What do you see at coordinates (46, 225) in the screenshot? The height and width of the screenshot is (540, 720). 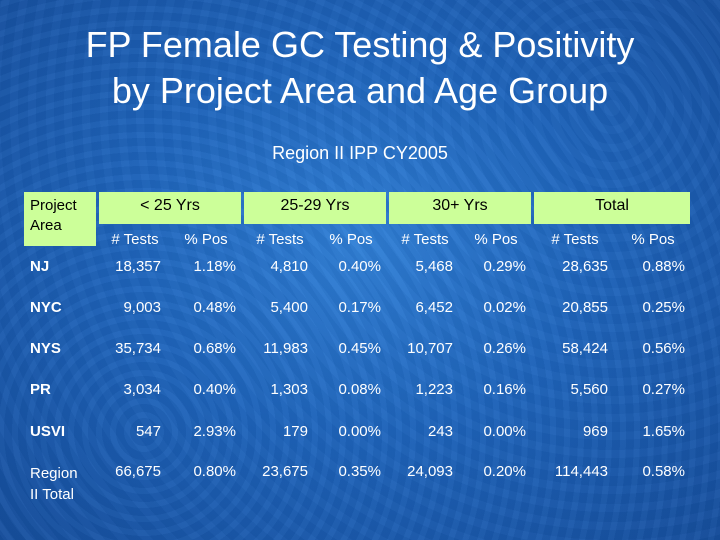 I see `project-area-header-line-2: Area` at bounding box center [46, 225].